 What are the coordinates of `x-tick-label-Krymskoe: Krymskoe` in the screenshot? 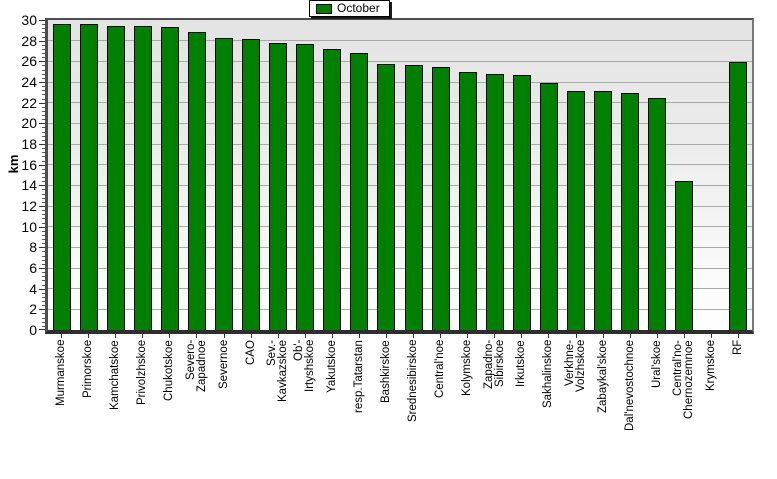 It's located at (710, 366).